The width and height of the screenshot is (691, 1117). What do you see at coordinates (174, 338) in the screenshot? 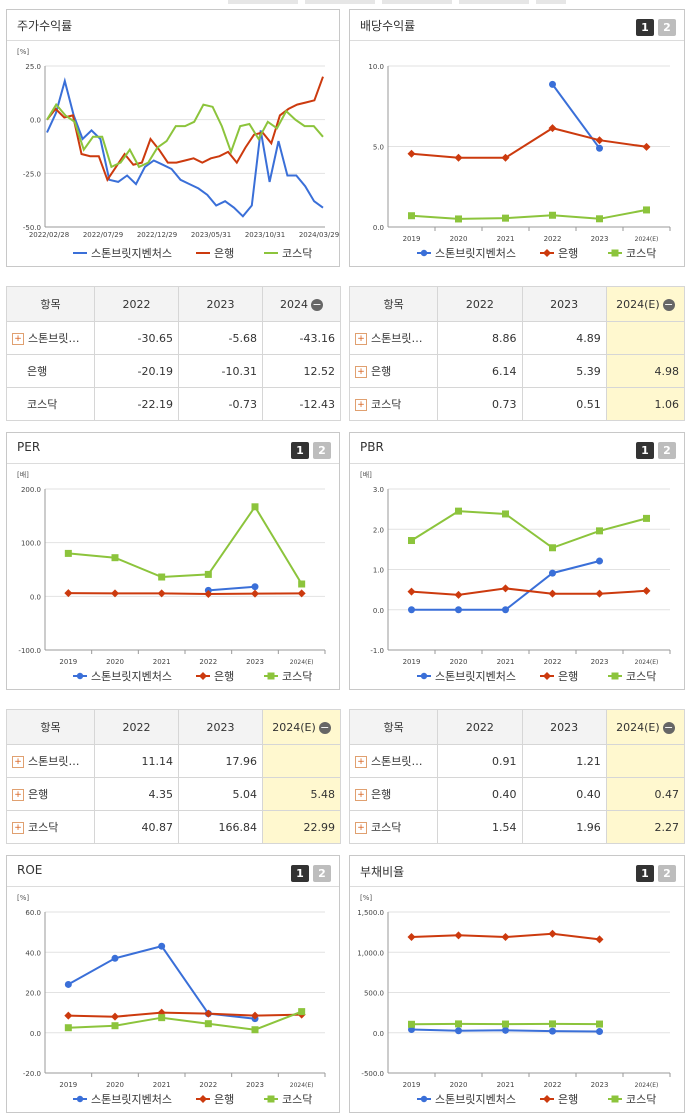
I see `table-row: +스톤브릿…-30.65-5.68-43.16` at bounding box center [174, 338].